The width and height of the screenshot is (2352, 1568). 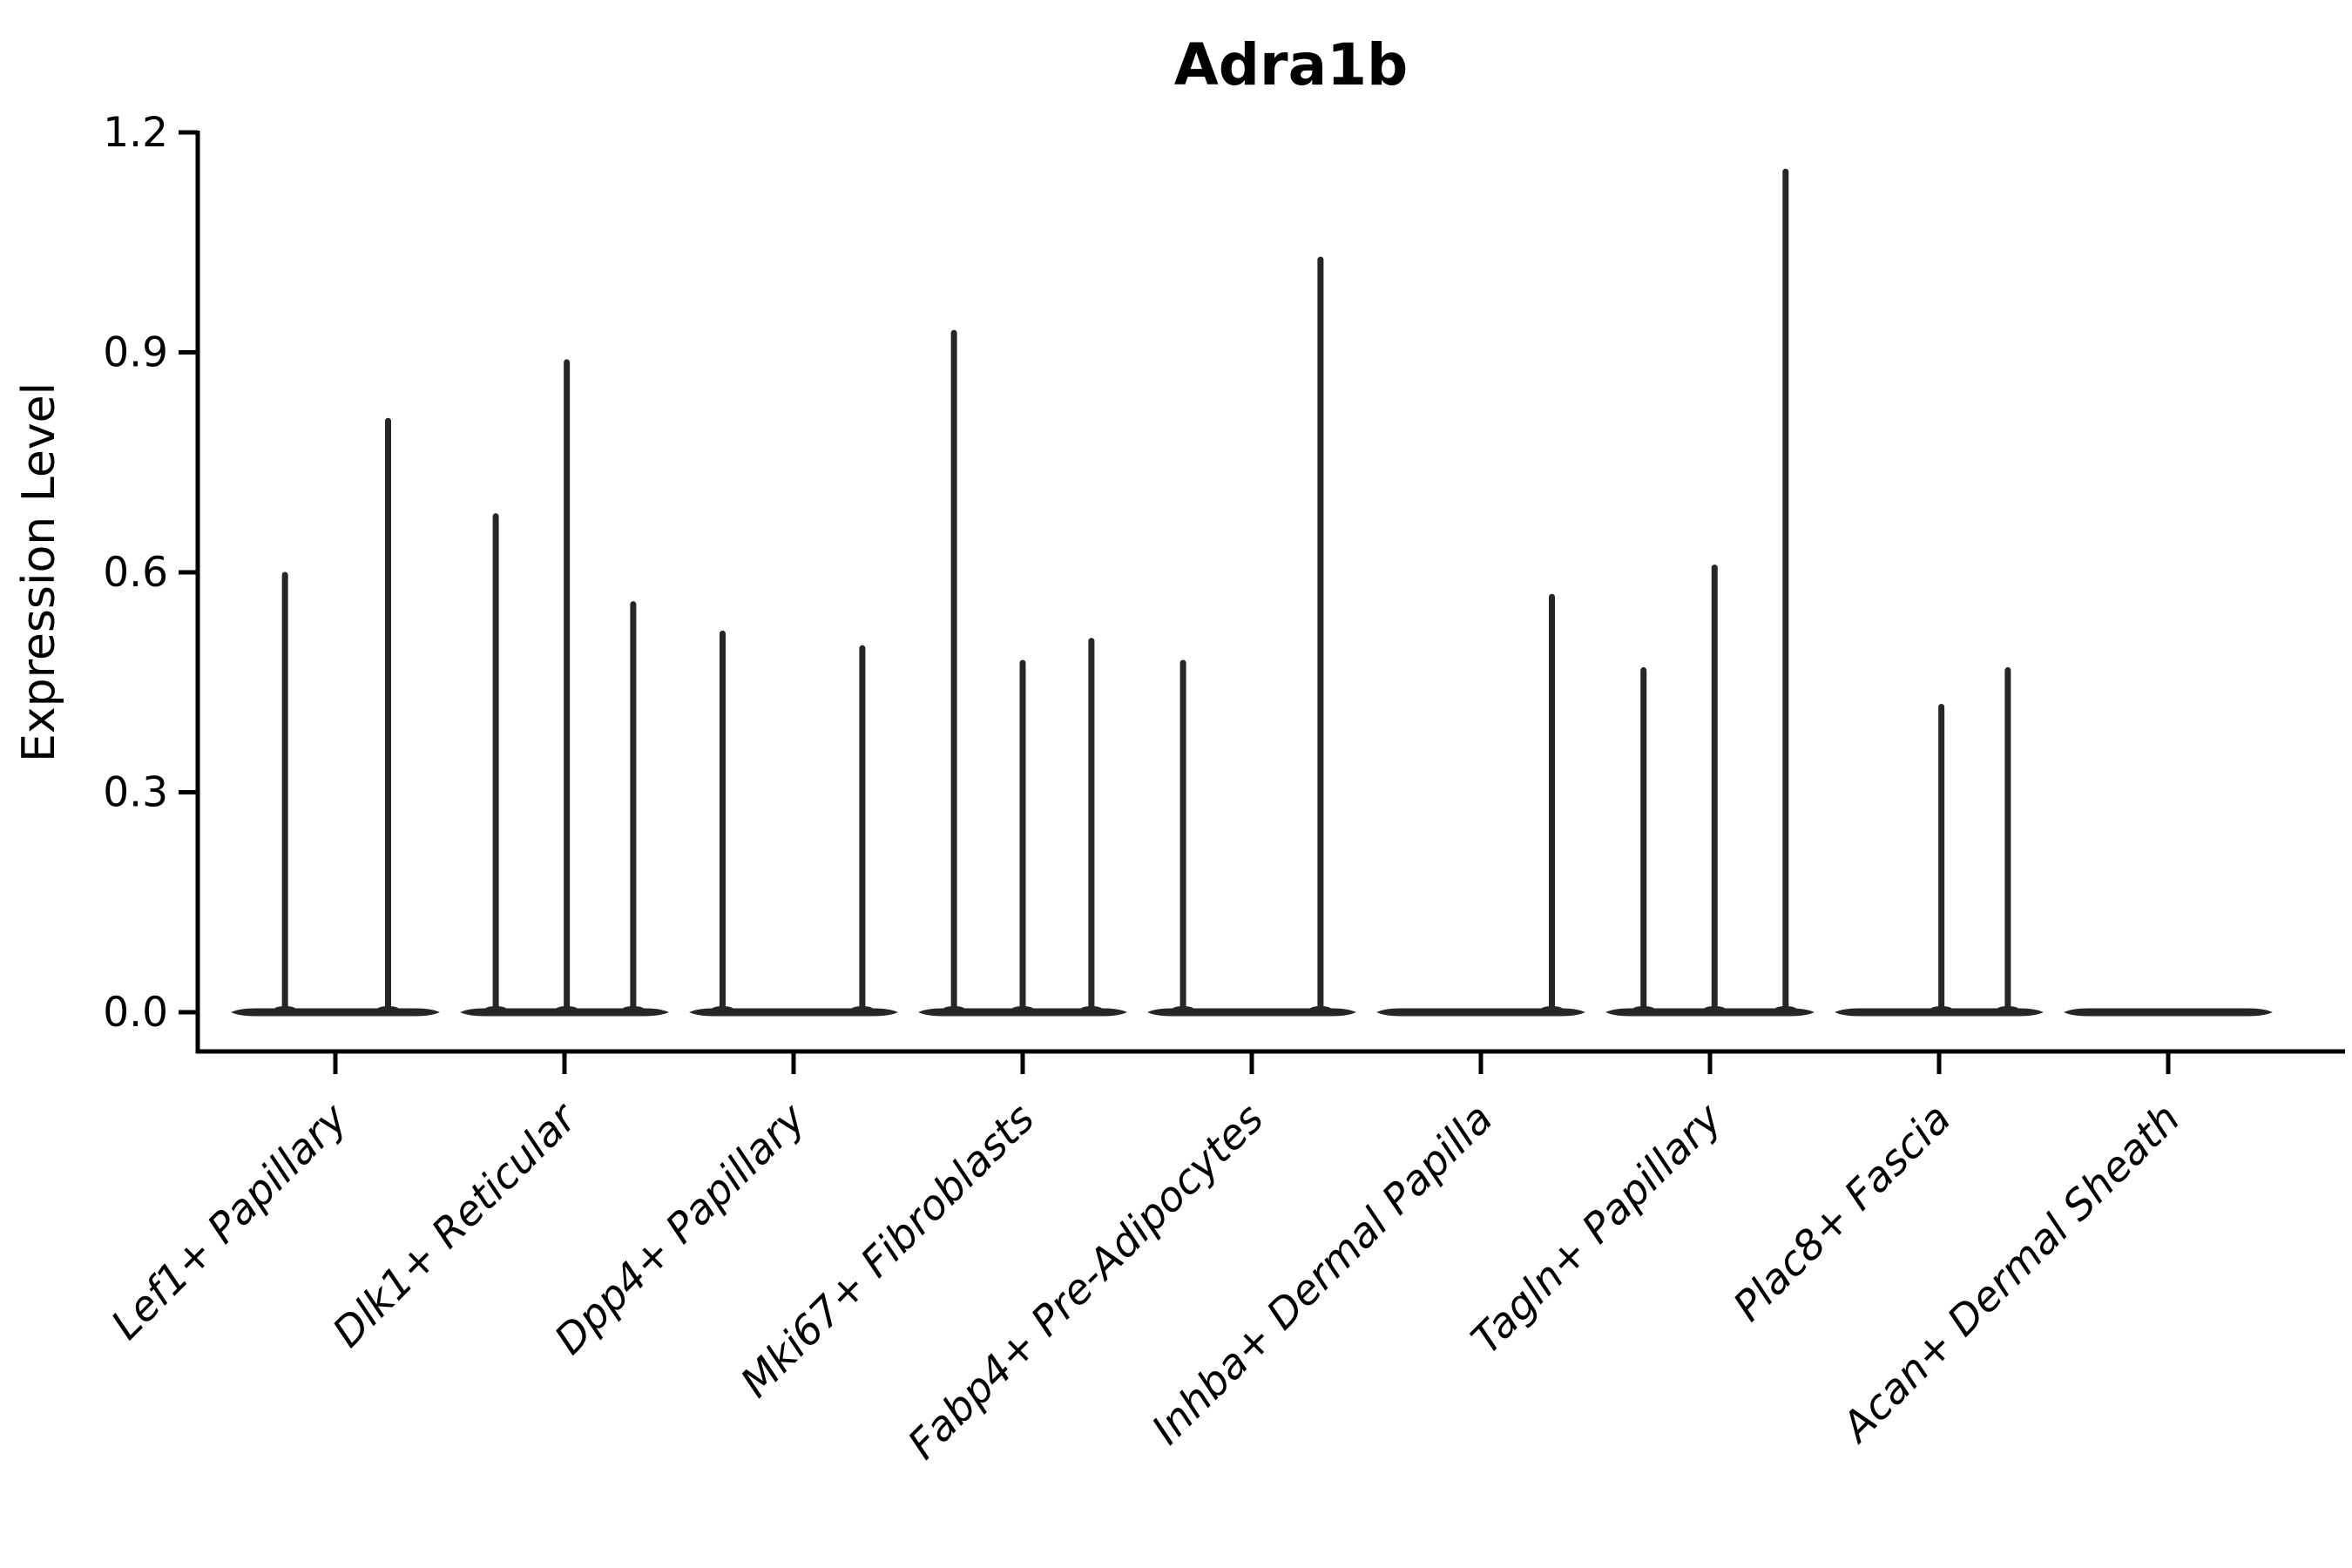 What do you see at coordinates (680, 1229) in the screenshot?
I see `x-tick-label: Dpp4+ Papillary` at bounding box center [680, 1229].